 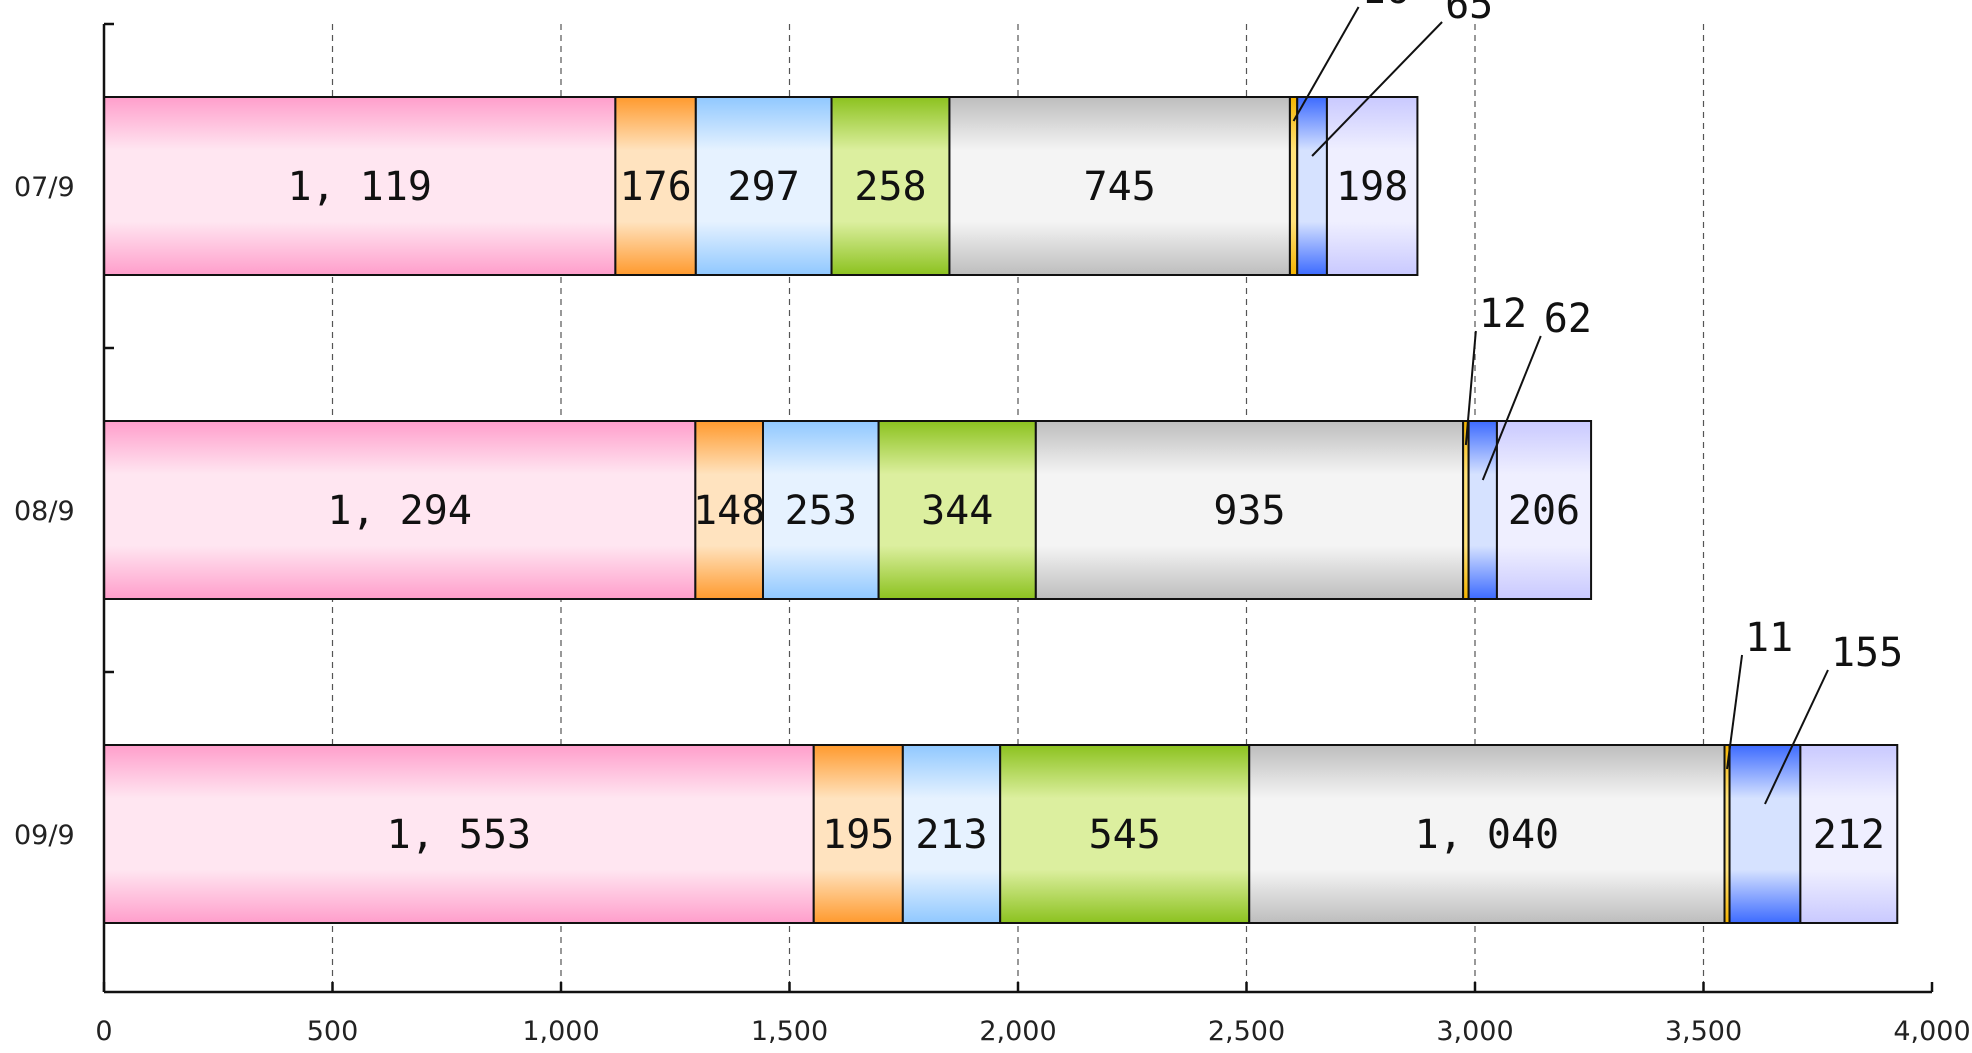 I want to click on data-label: 212, so click(x=1849, y=835).